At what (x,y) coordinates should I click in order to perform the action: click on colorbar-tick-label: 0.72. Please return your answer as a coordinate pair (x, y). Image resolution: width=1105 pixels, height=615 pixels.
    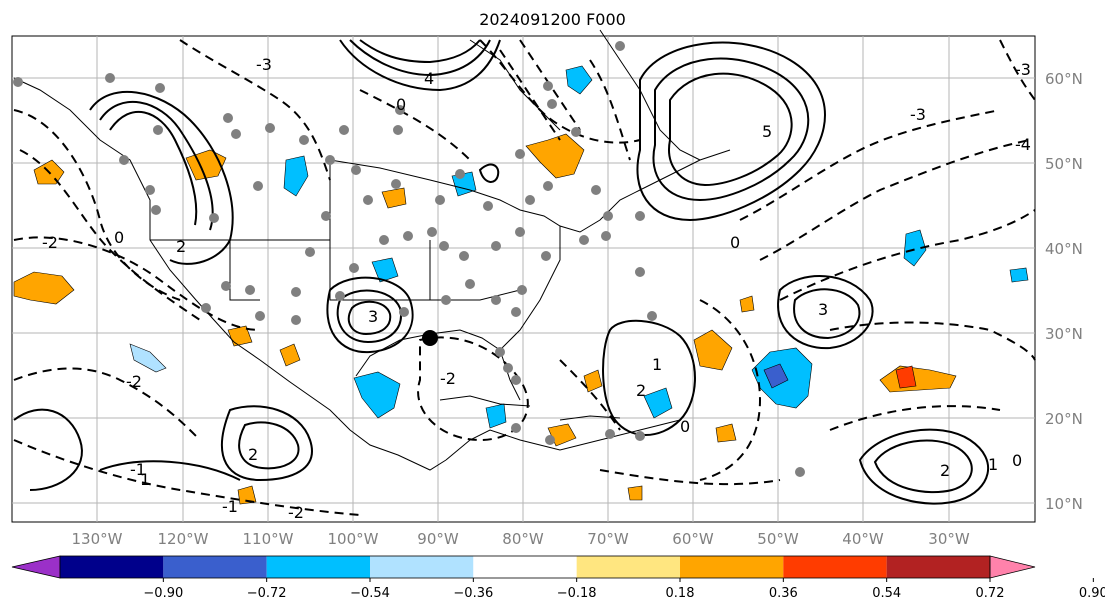
    Looking at the image, I should click on (990, 593).